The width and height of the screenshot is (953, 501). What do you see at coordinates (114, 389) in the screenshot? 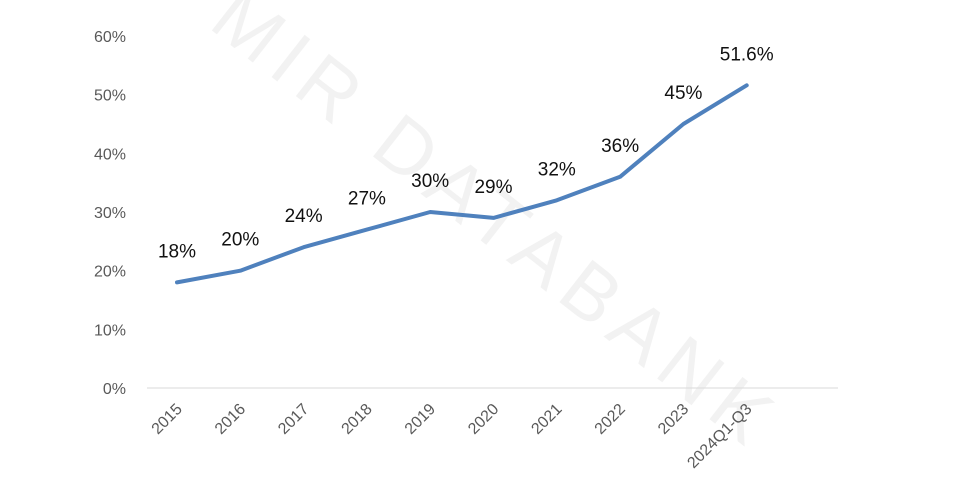
I see `y-tick-label: 0%` at bounding box center [114, 389].